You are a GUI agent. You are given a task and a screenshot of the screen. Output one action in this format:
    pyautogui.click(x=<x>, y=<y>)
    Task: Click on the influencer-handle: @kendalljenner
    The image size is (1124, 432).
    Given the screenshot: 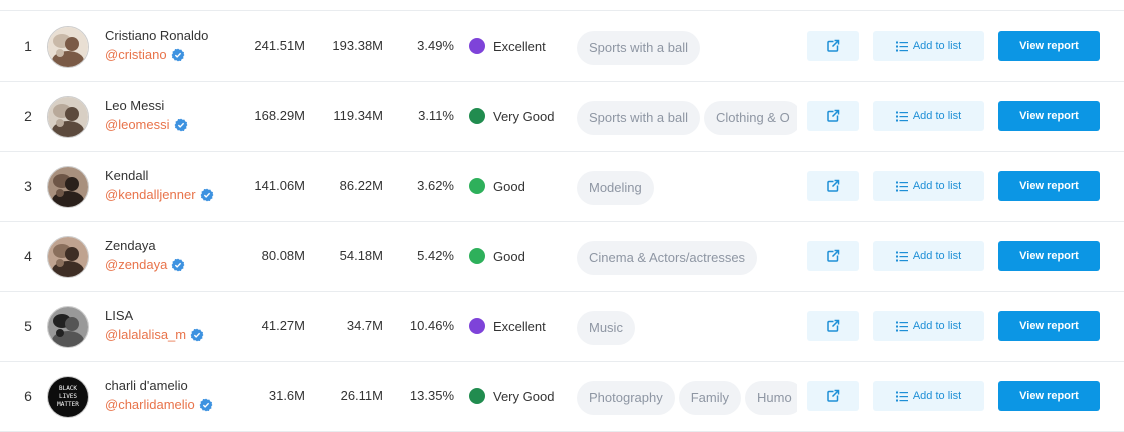 What is the action you would take?
    pyautogui.click(x=150, y=194)
    